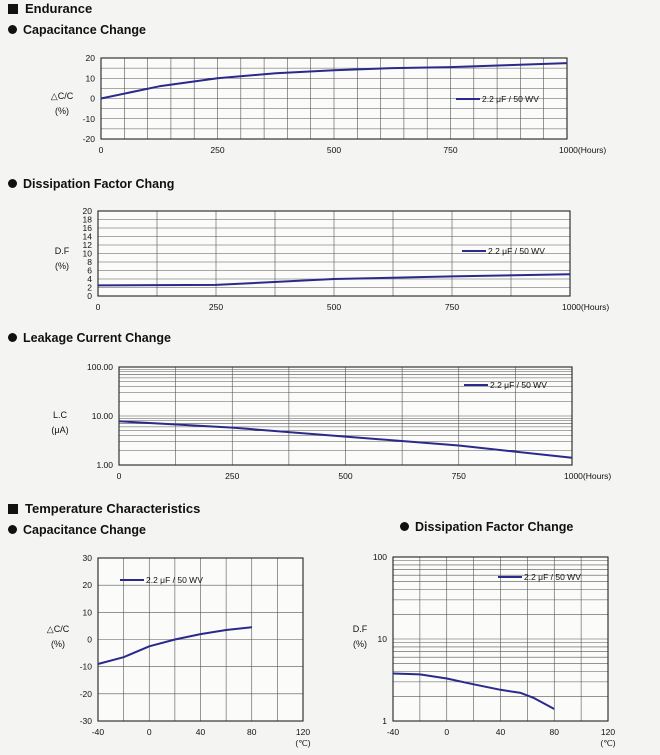 This screenshot has width=660, height=755. What do you see at coordinates (88, 245) in the screenshot?
I see `y-tick-label: 12` at bounding box center [88, 245].